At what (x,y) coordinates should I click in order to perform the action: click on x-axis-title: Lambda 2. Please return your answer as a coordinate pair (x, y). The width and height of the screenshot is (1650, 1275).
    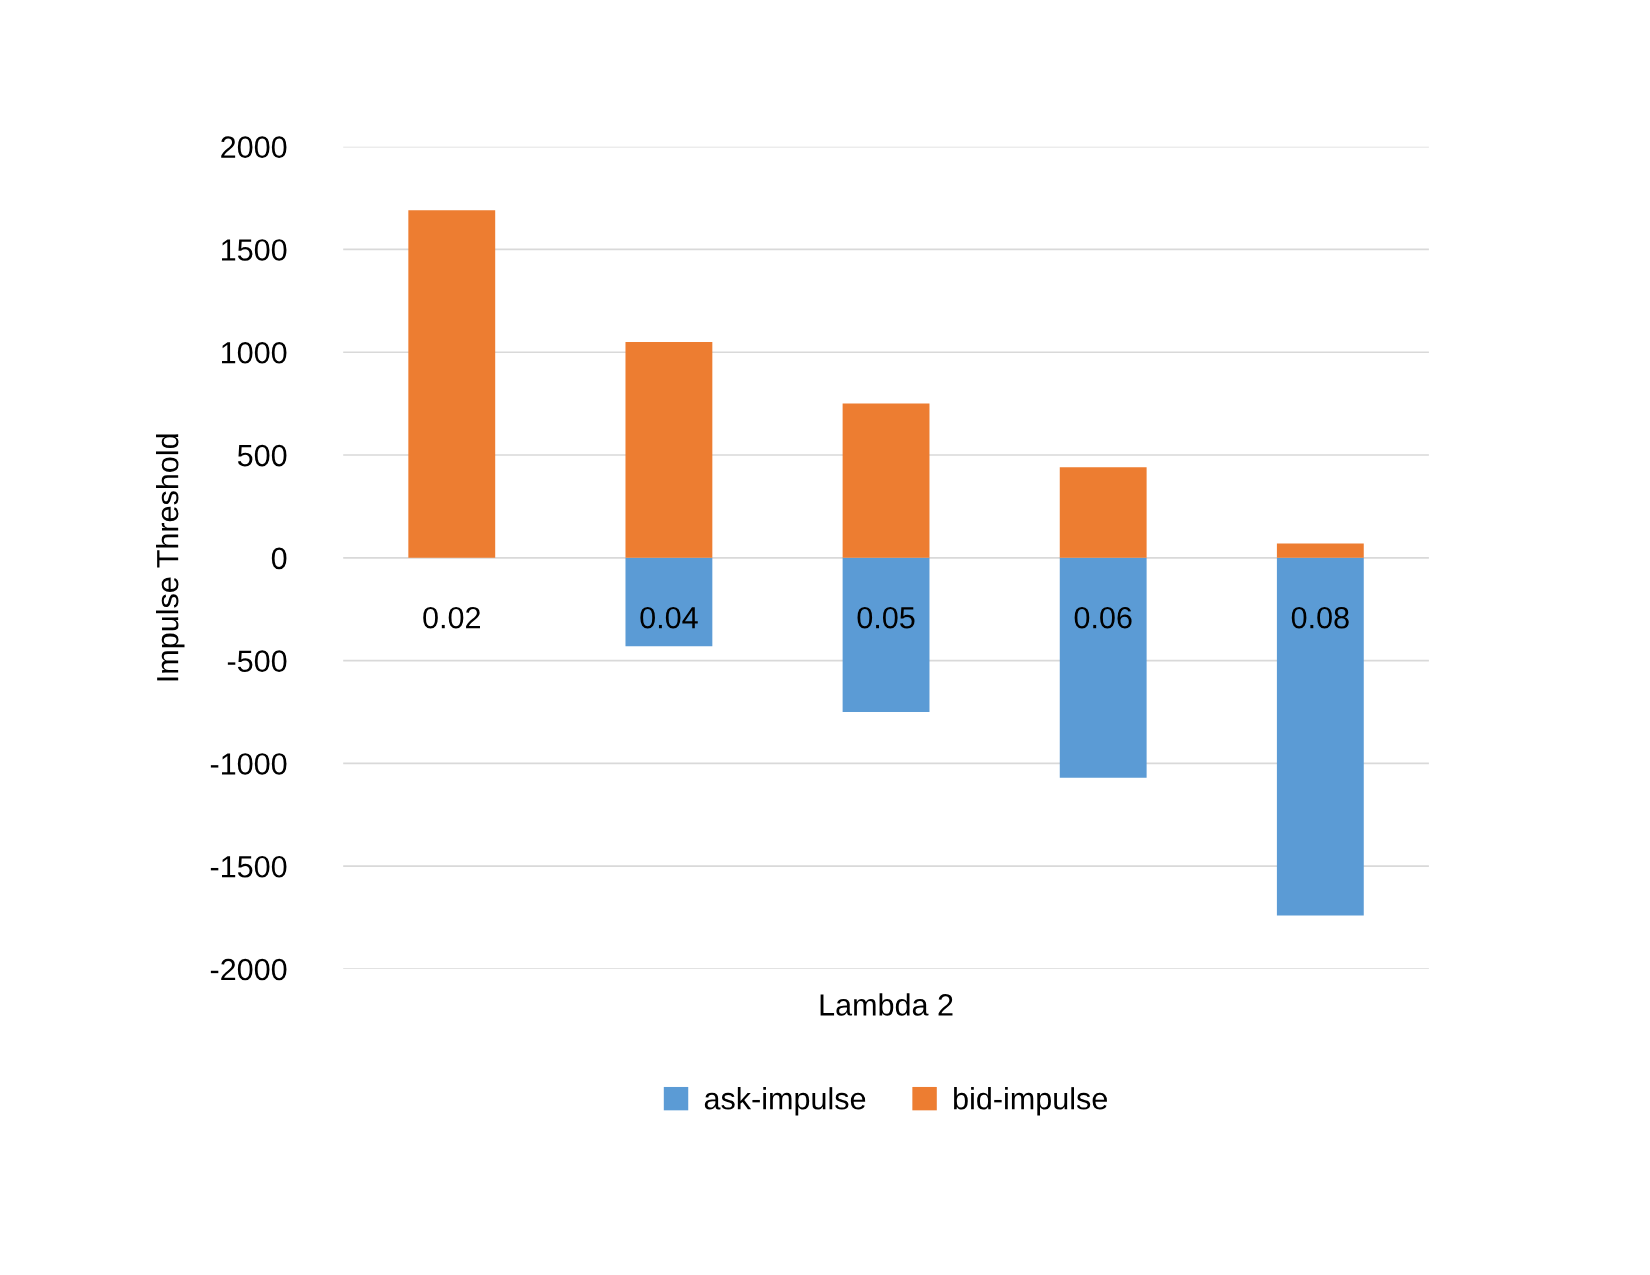
    Looking at the image, I should click on (886, 1004).